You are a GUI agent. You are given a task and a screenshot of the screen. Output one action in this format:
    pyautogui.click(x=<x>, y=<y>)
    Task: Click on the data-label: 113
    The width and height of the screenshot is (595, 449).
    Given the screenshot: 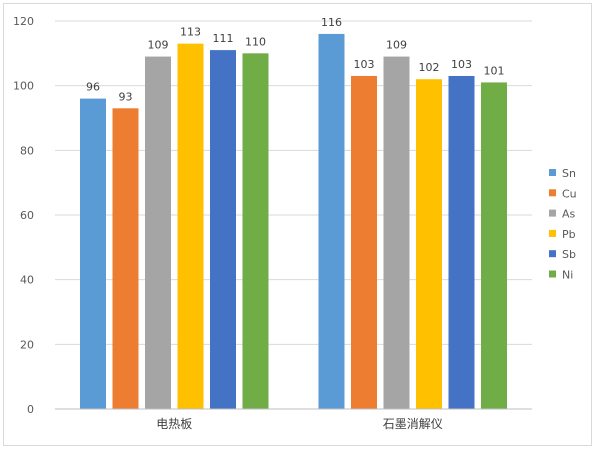 What is the action you would take?
    pyautogui.click(x=190, y=32)
    